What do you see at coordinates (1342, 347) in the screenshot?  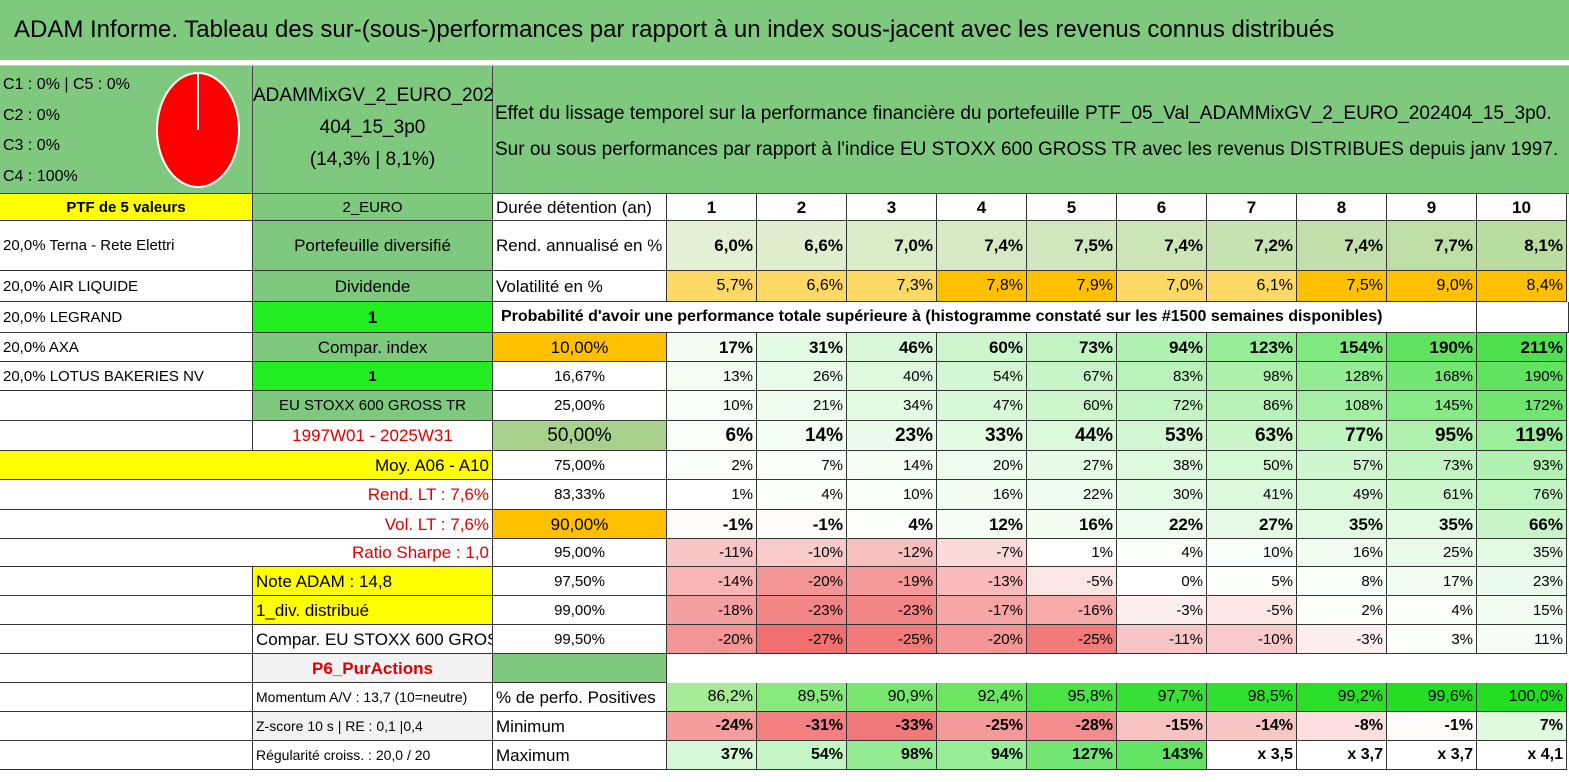 I see `probability-cell: 154%` at bounding box center [1342, 347].